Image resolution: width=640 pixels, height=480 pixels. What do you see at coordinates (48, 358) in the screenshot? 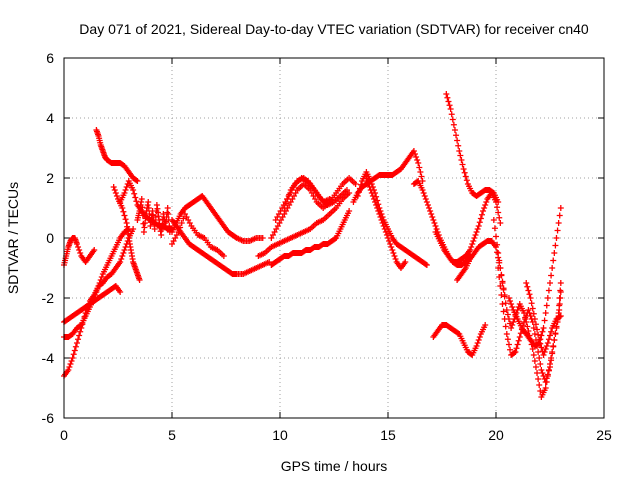
I see `y-tick-label: -4` at bounding box center [48, 358].